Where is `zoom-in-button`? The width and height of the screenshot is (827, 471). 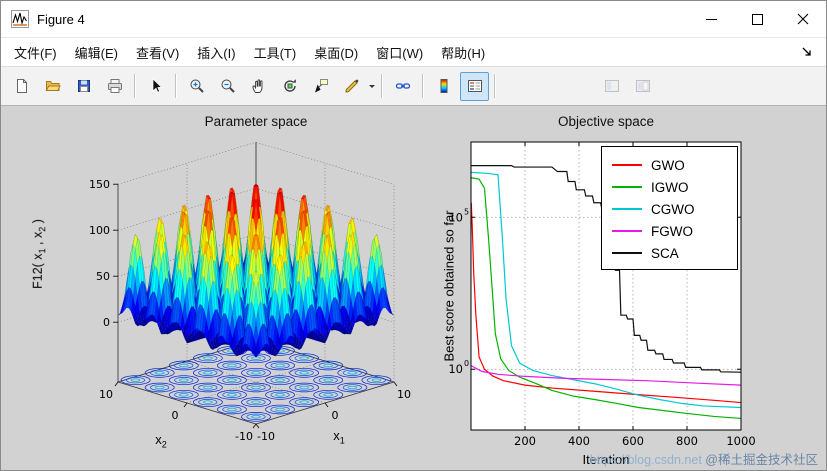
zoom-in-button is located at coordinates (196, 86).